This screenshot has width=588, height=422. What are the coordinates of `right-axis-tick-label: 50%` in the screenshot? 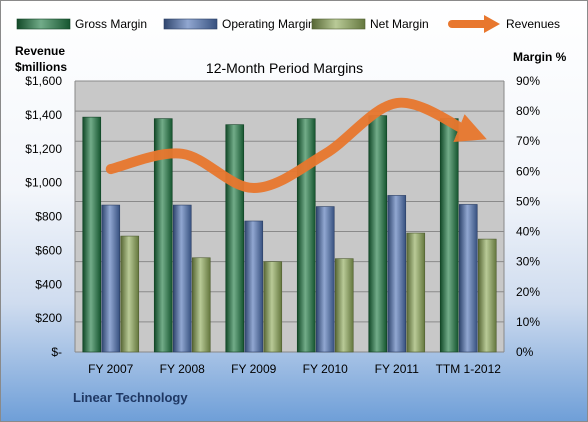 It's located at (528, 201).